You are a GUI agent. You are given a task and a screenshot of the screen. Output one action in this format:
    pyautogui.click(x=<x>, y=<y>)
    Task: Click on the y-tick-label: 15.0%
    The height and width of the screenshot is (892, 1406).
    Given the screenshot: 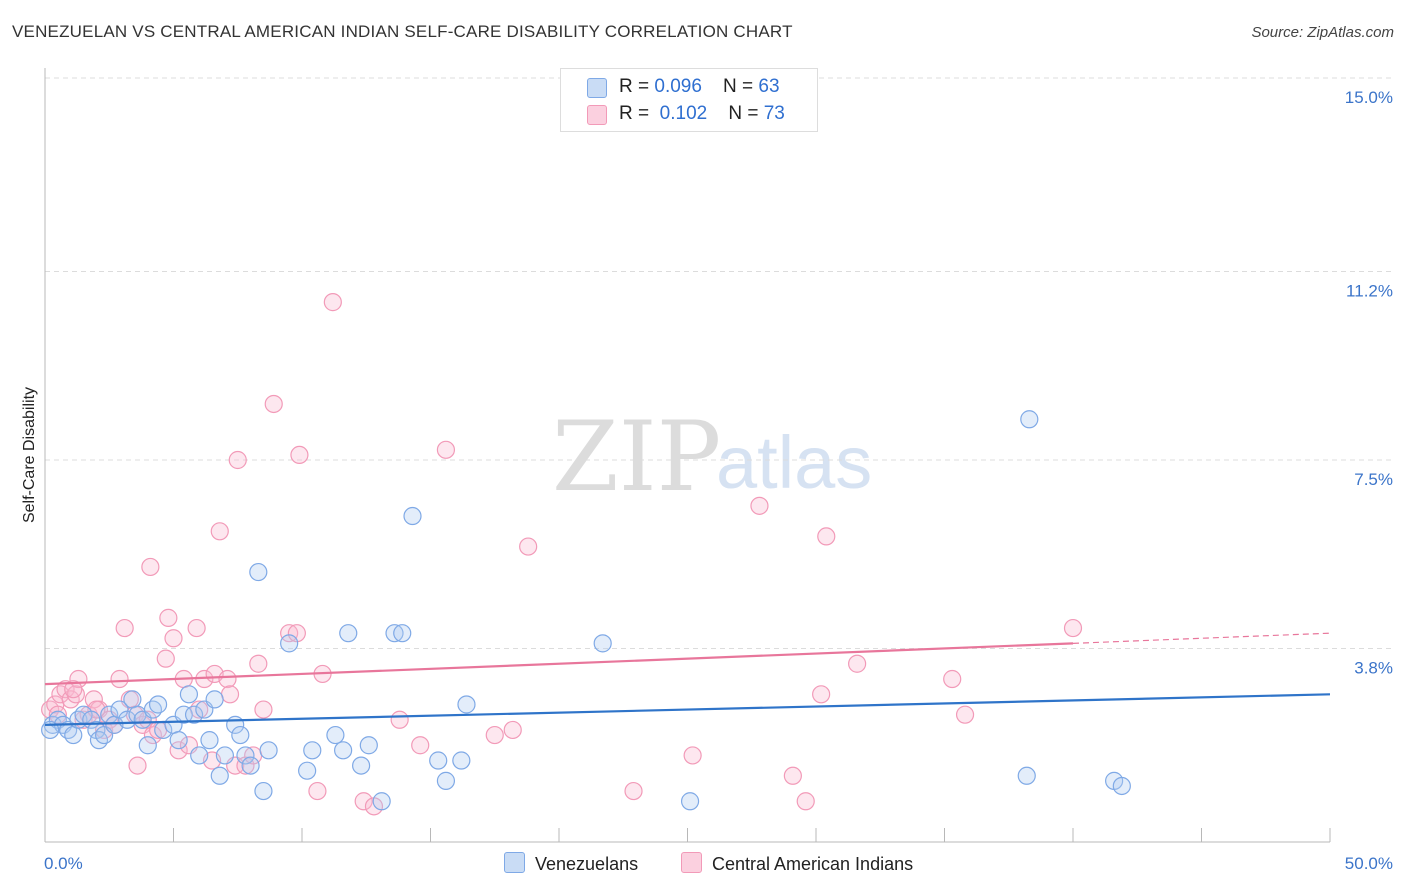 What is the action you would take?
    pyautogui.click(x=1369, y=97)
    